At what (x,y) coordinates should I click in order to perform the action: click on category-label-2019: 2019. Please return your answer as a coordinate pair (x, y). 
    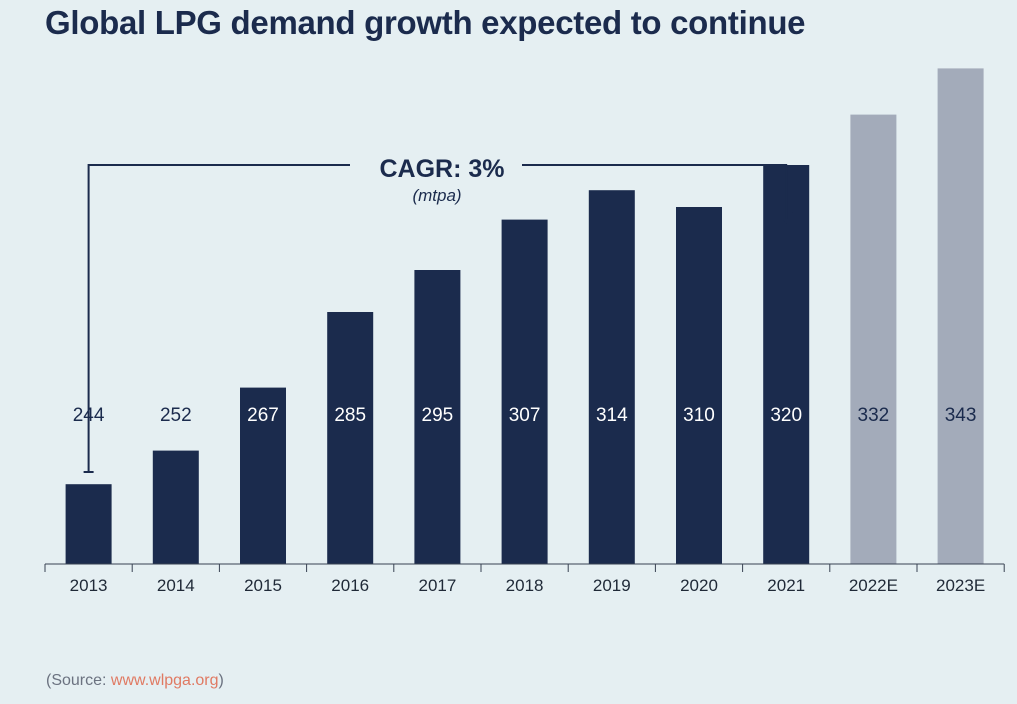
    Looking at the image, I should click on (612, 585).